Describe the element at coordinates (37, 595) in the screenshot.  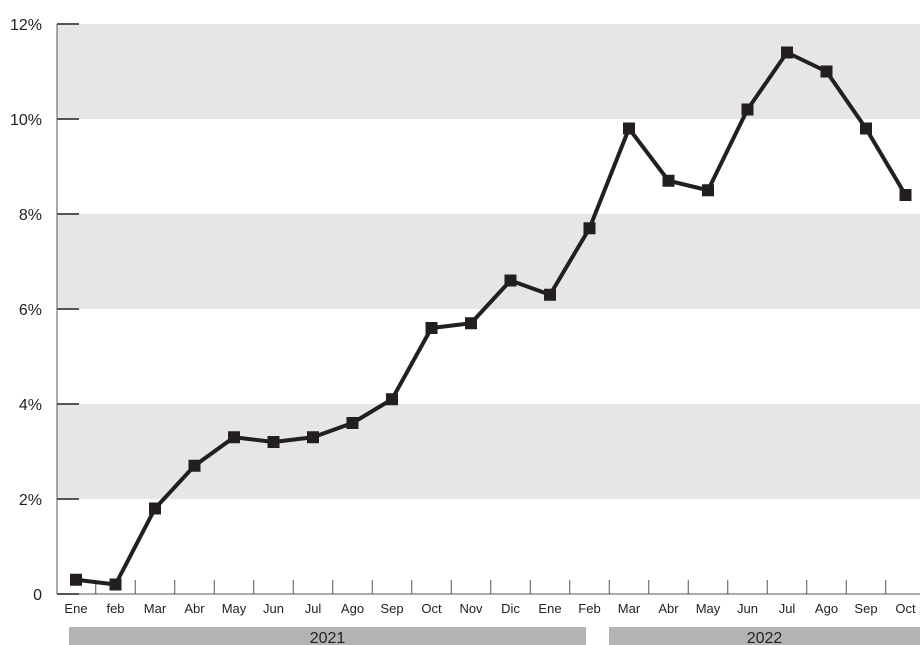
I see `y-tick-label: 0` at that location.